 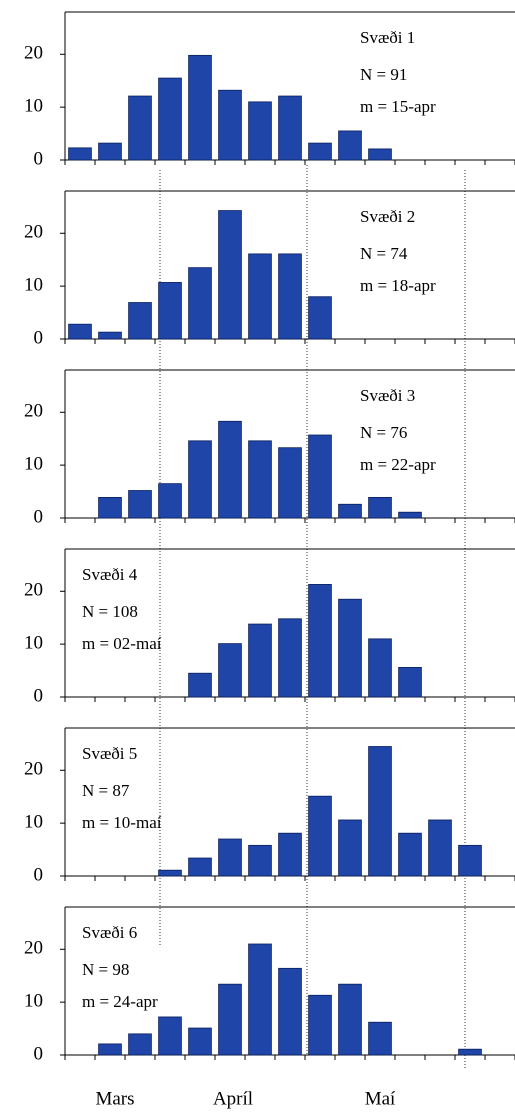 I want to click on annotation: N = 74, so click(x=384, y=253).